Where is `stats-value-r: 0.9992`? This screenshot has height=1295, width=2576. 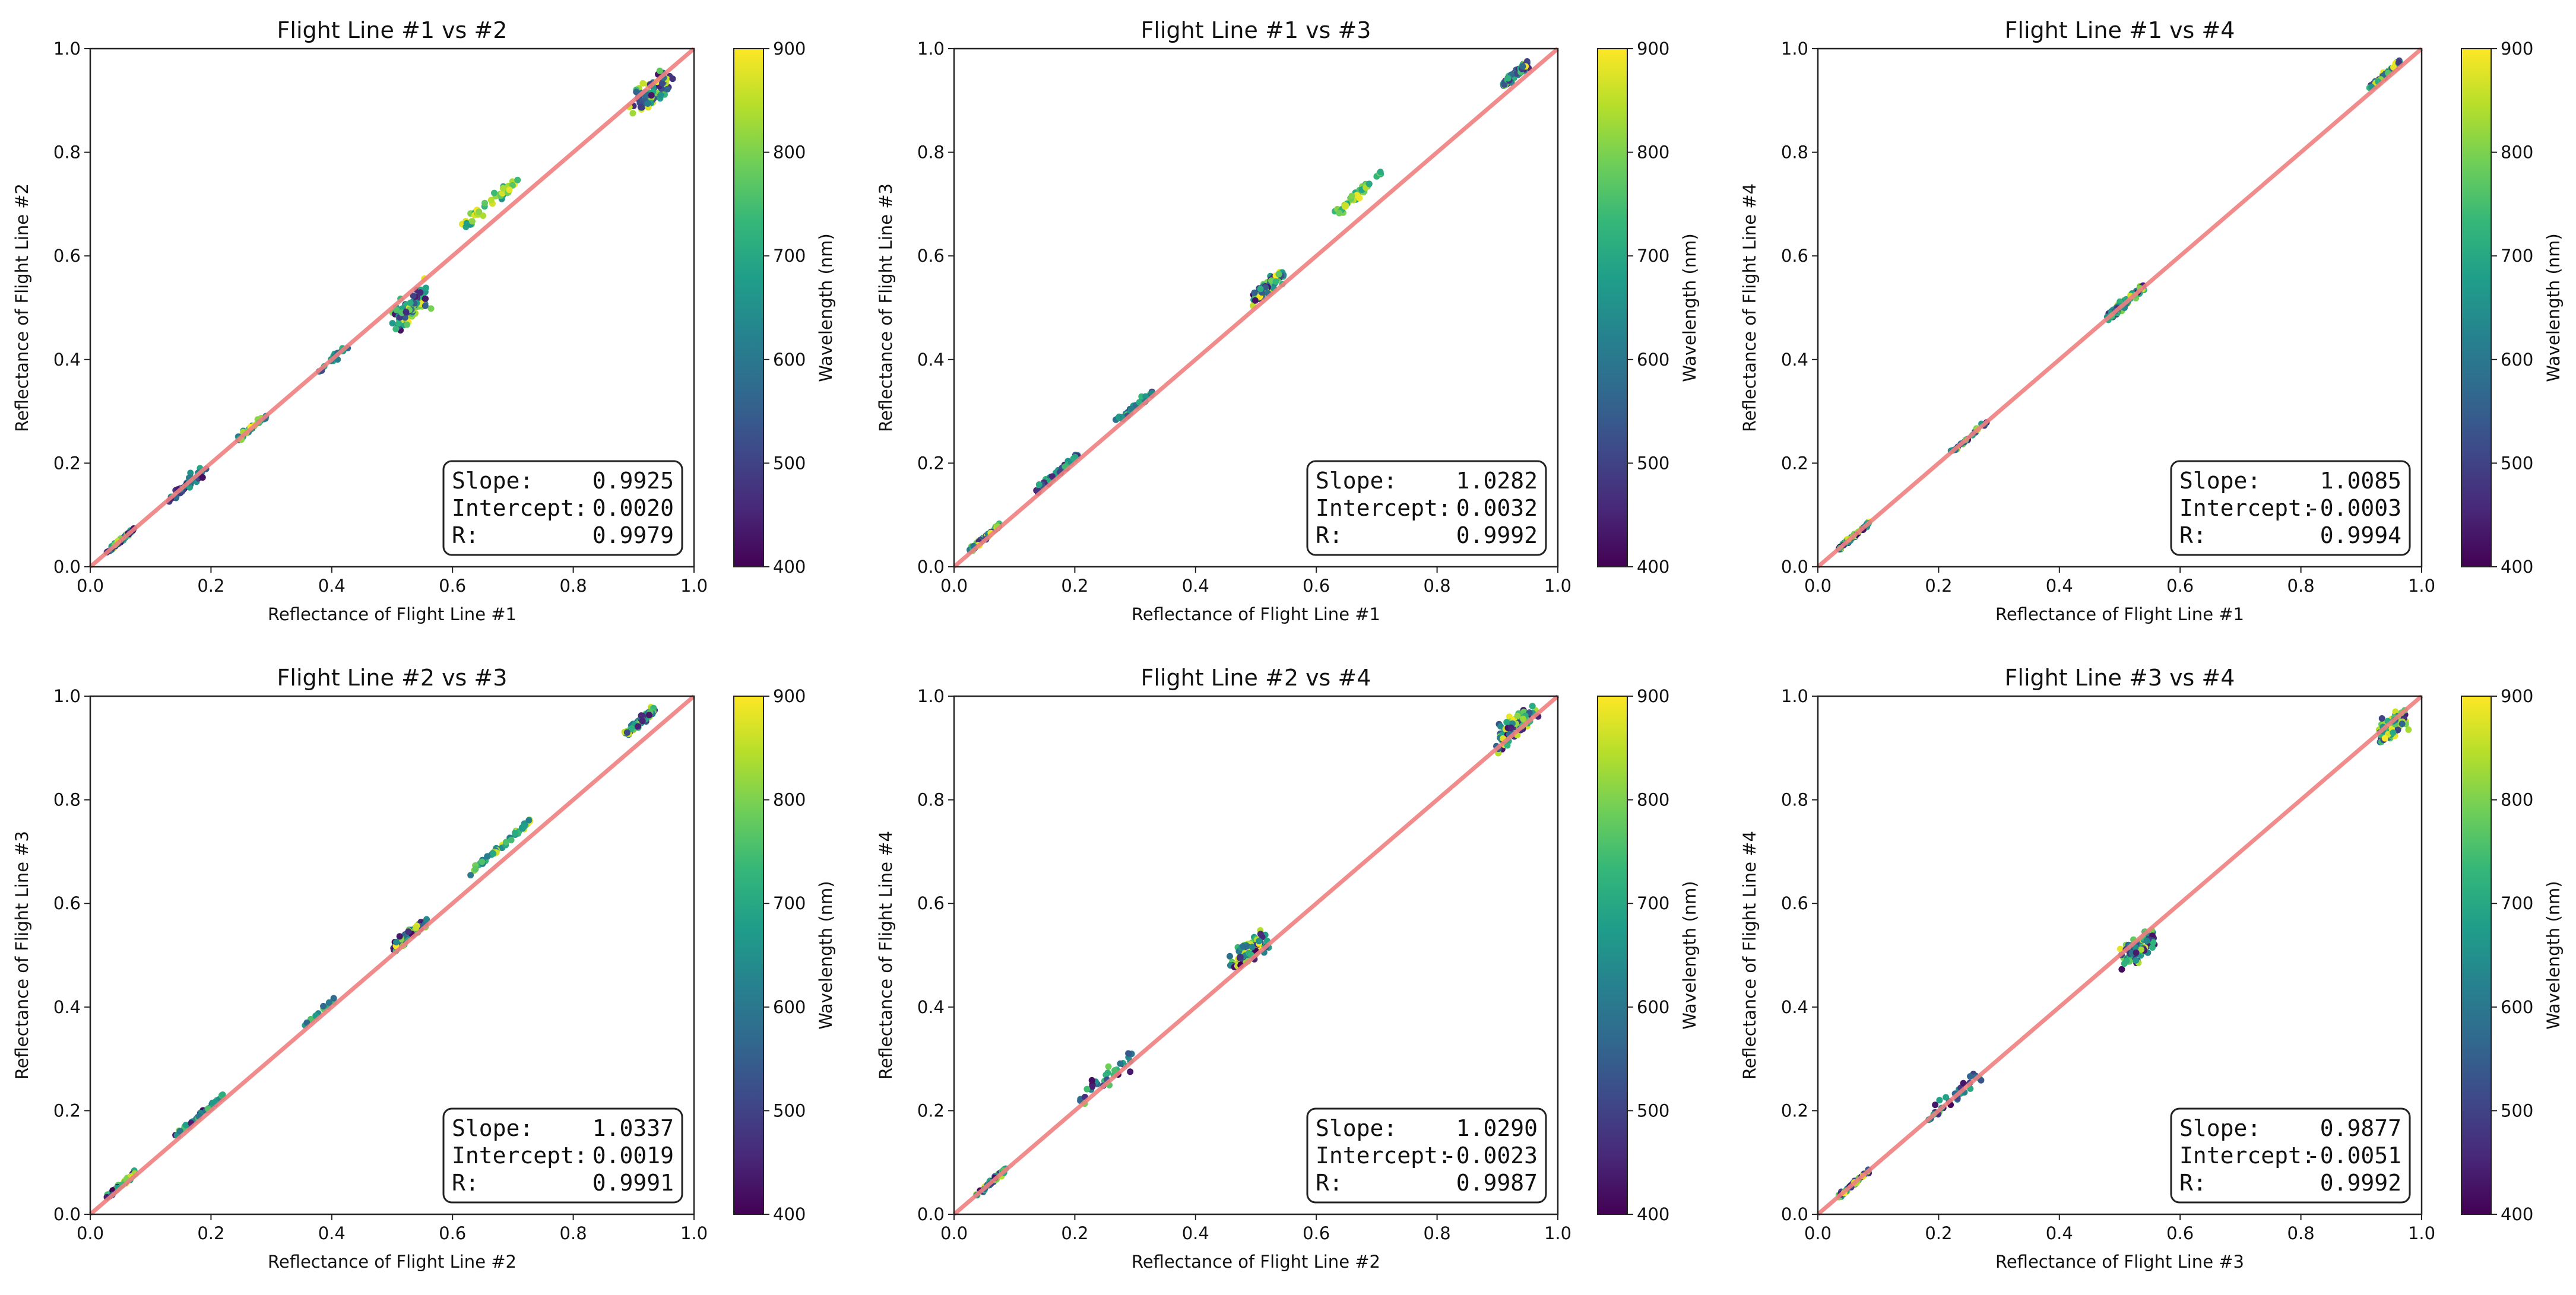
stats-value-r: 0.9992 is located at coordinates (2361, 1183).